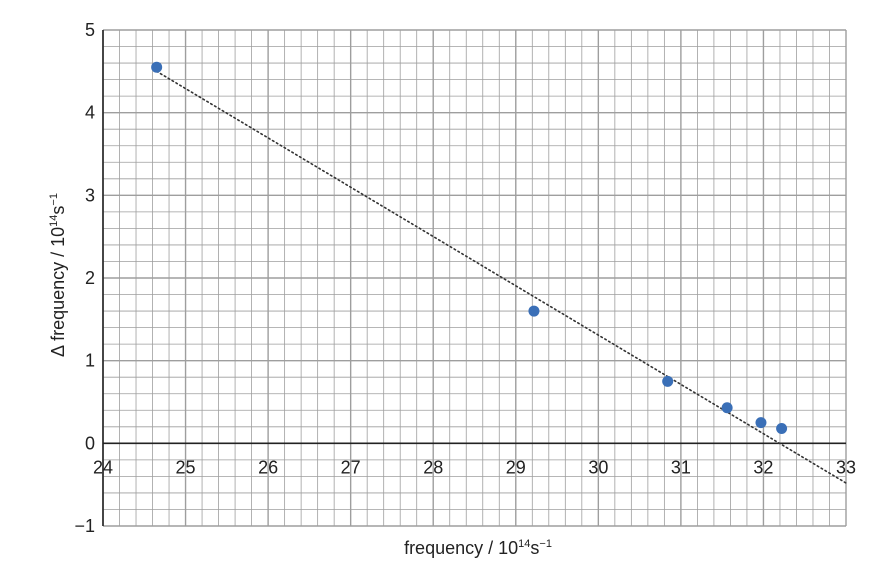 The image size is (888, 586). I want to click on y-tick-label: 5, so click(90, 30).